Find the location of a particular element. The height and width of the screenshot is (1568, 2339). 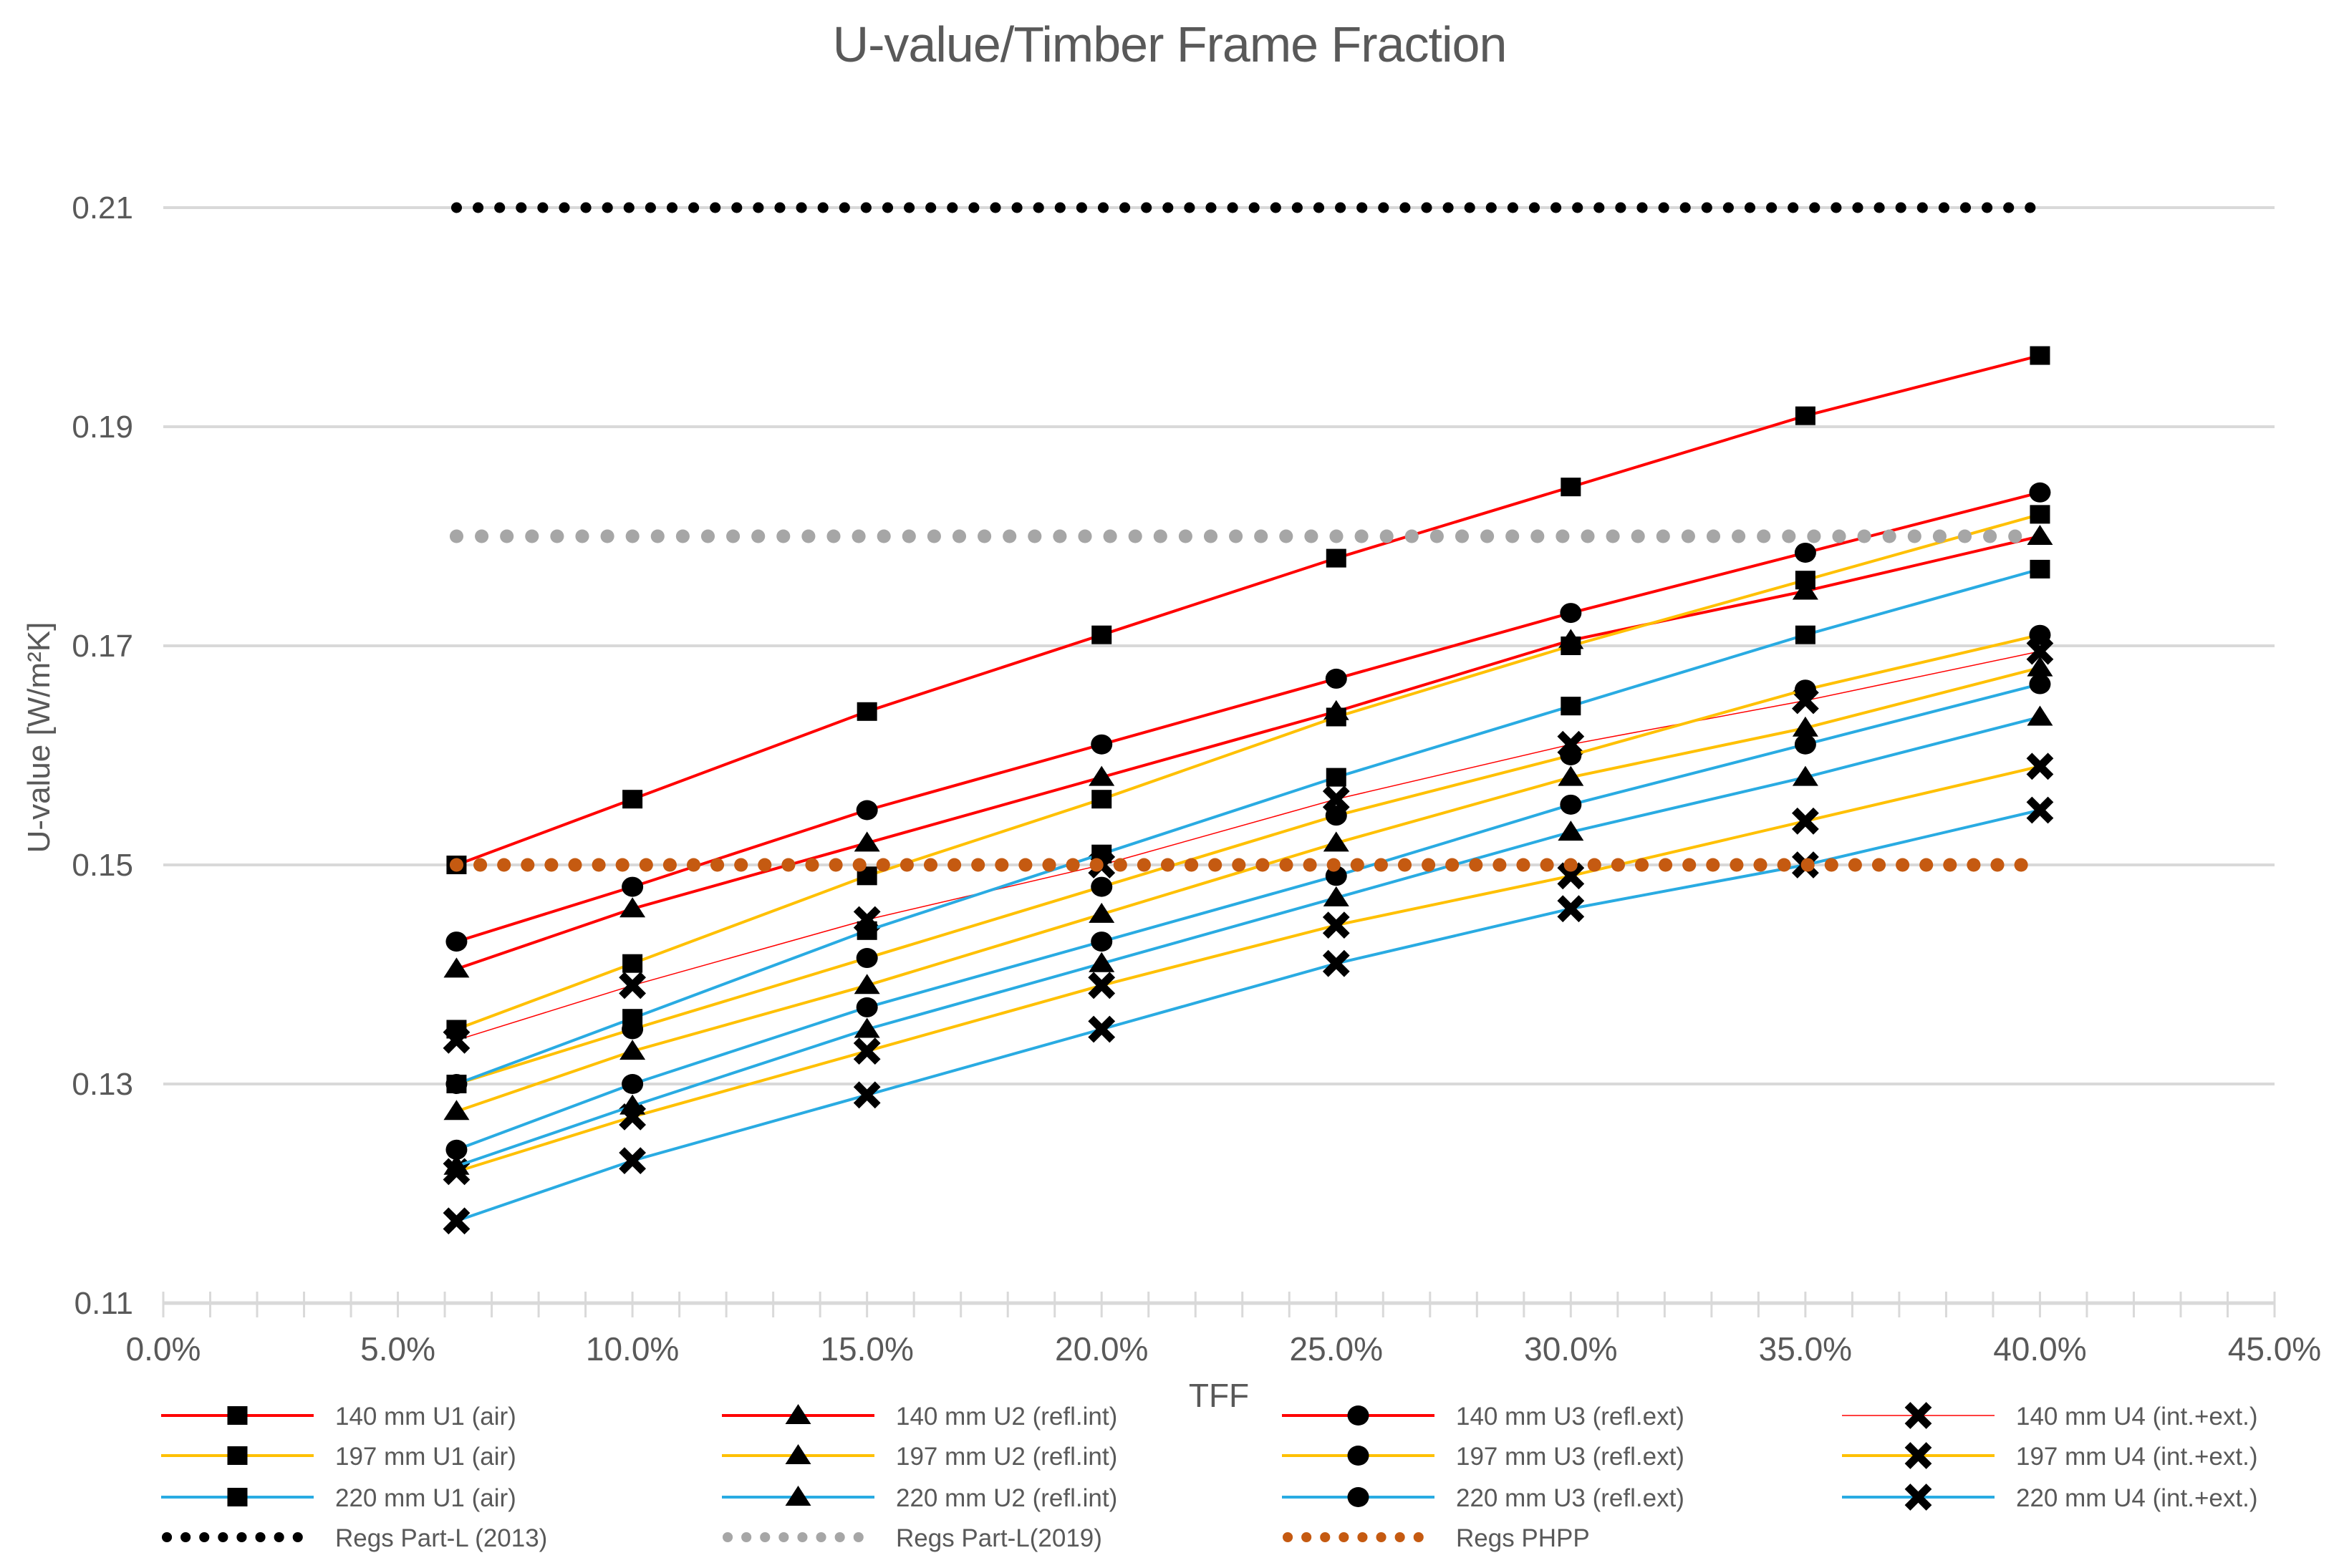

legend-label: 140 mm U2 (refl.int) is located at coordinates (1006, 1417).